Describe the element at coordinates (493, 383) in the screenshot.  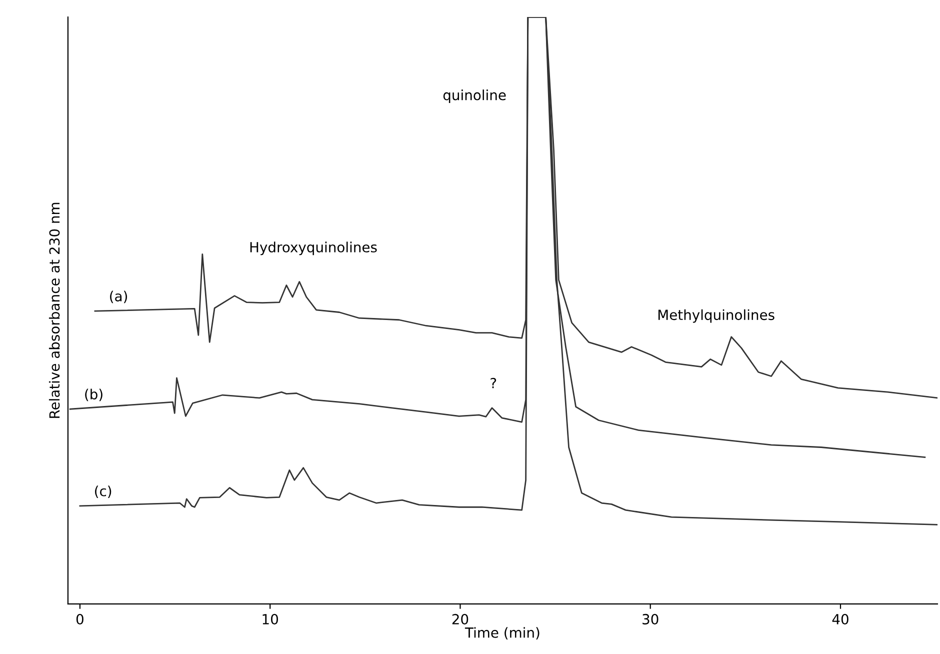
I see `annotation: ?` at that location.